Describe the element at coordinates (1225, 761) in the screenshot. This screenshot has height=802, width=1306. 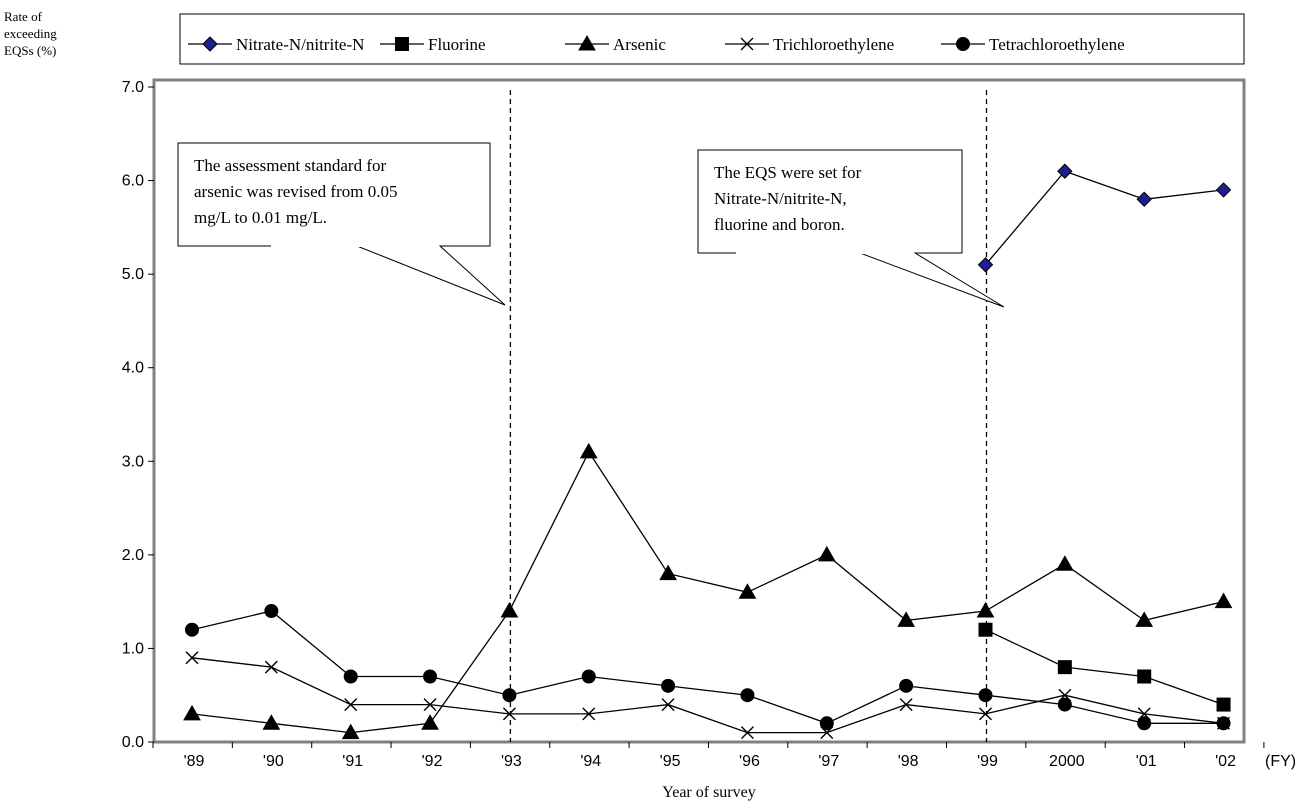
I see `x-tick-label: '02` at that location.